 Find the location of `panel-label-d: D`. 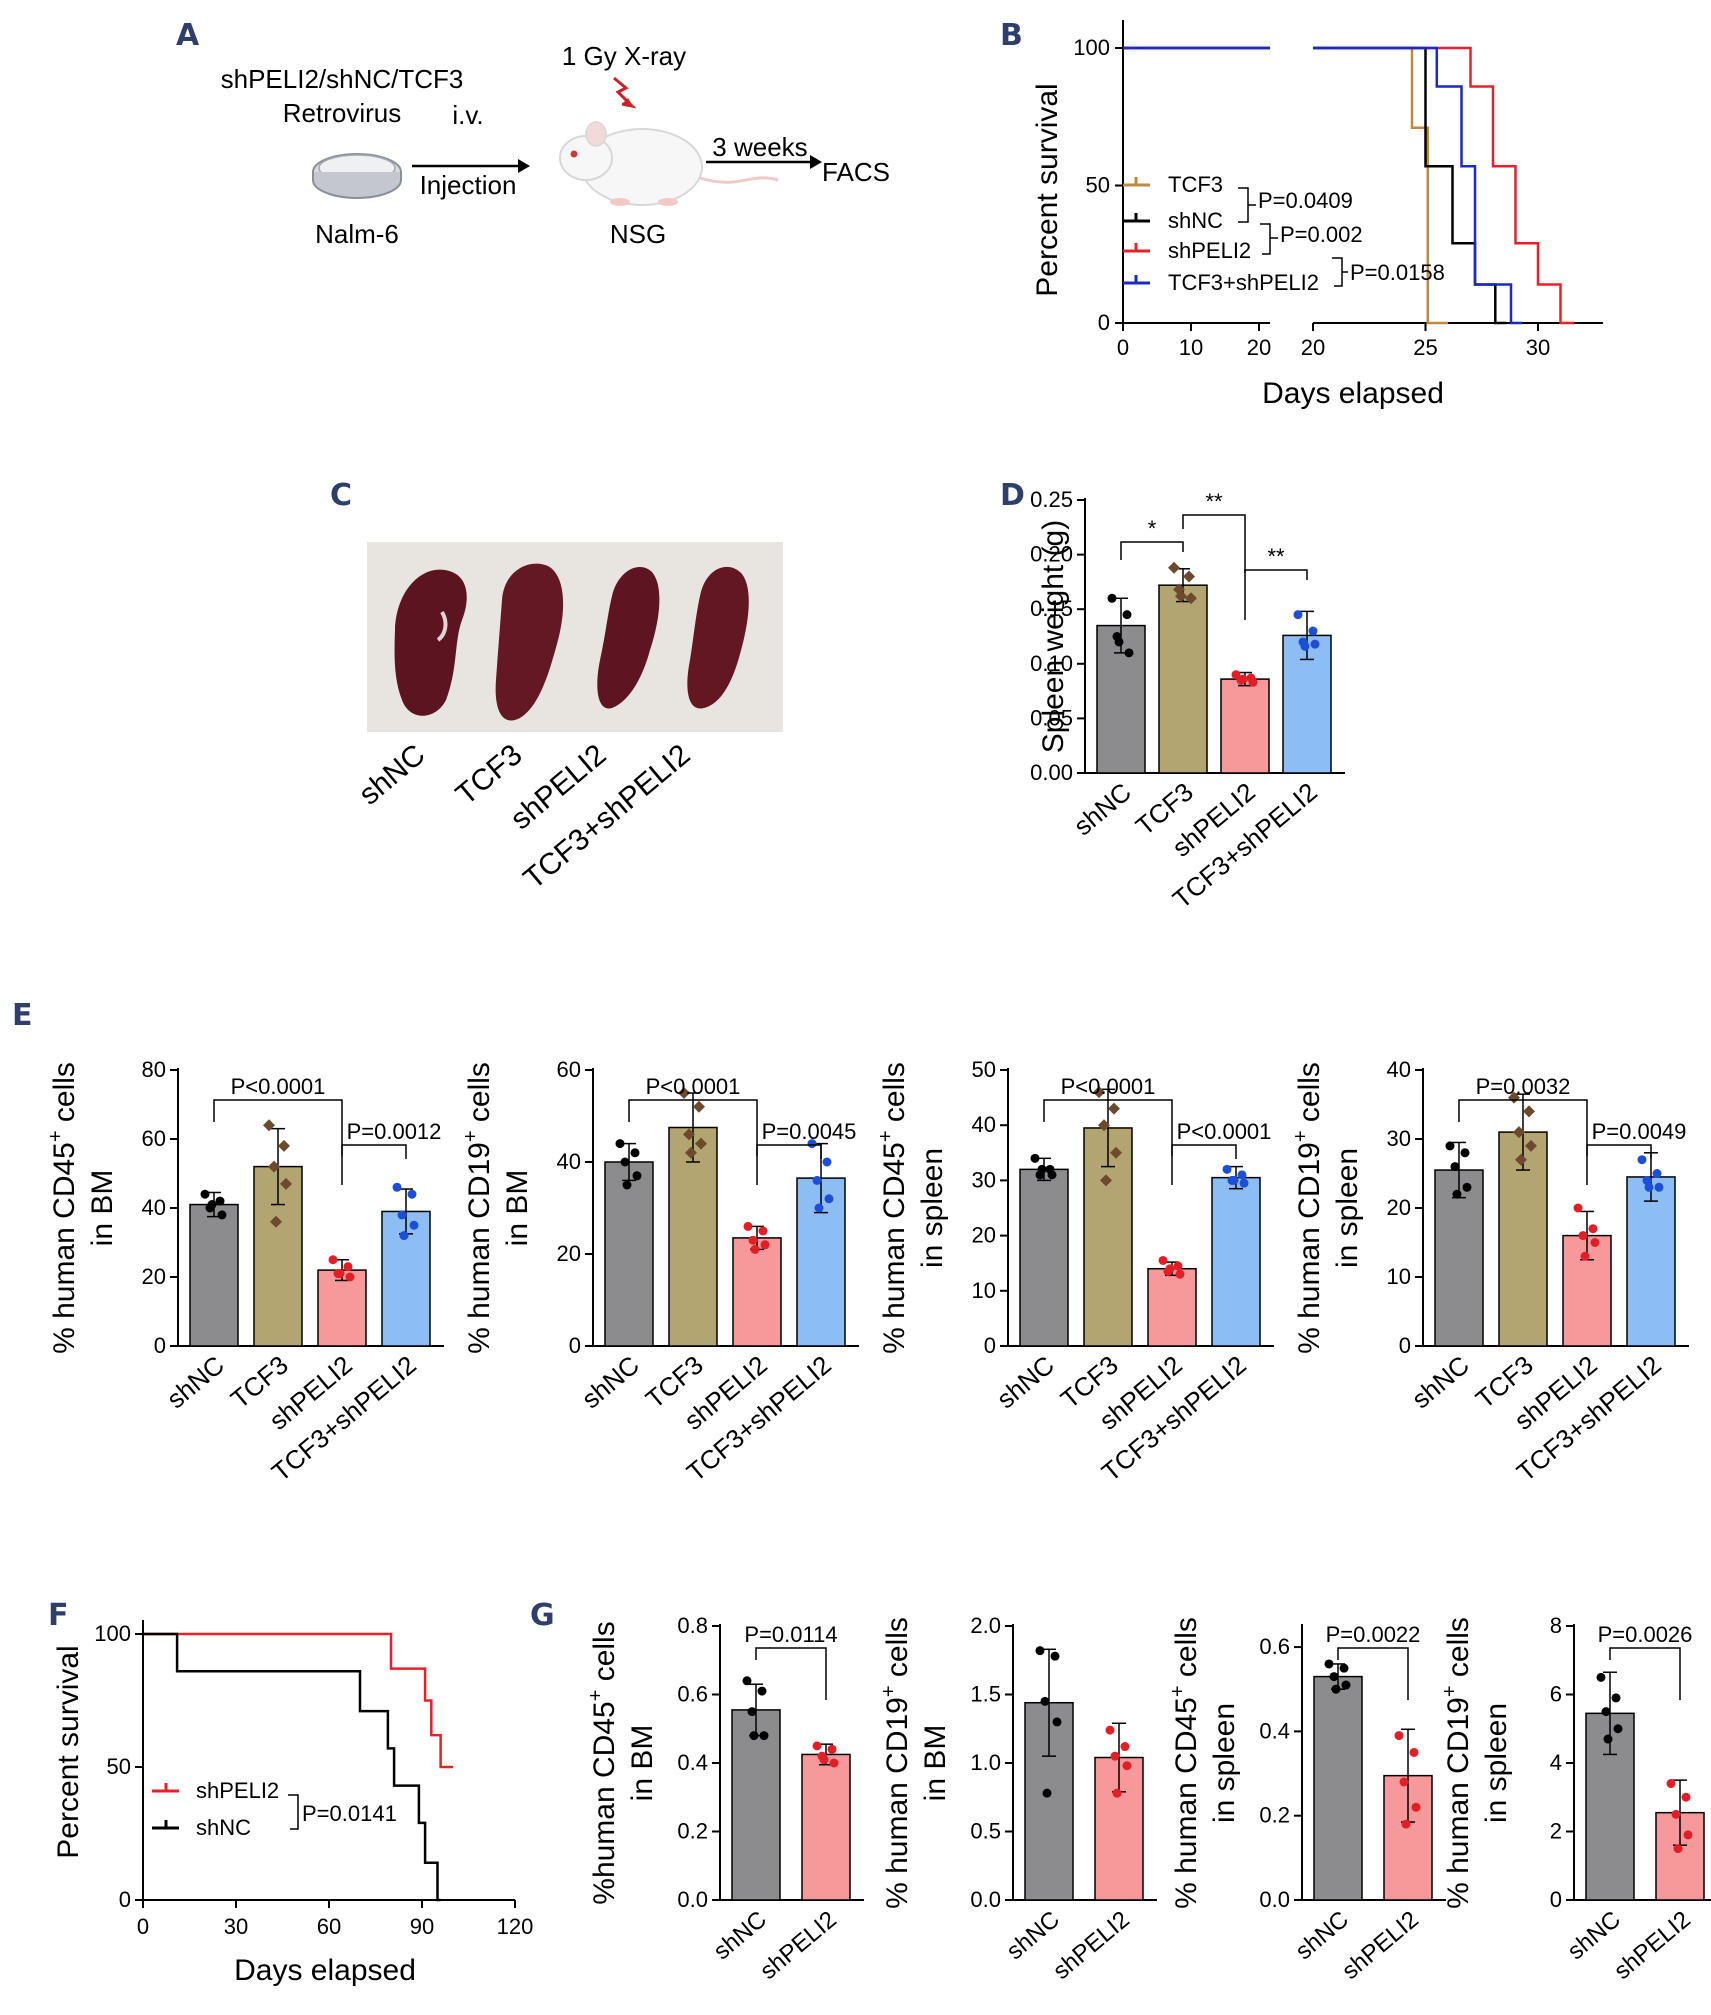

panel-label-d: D is located at coordinates (1012, 495).